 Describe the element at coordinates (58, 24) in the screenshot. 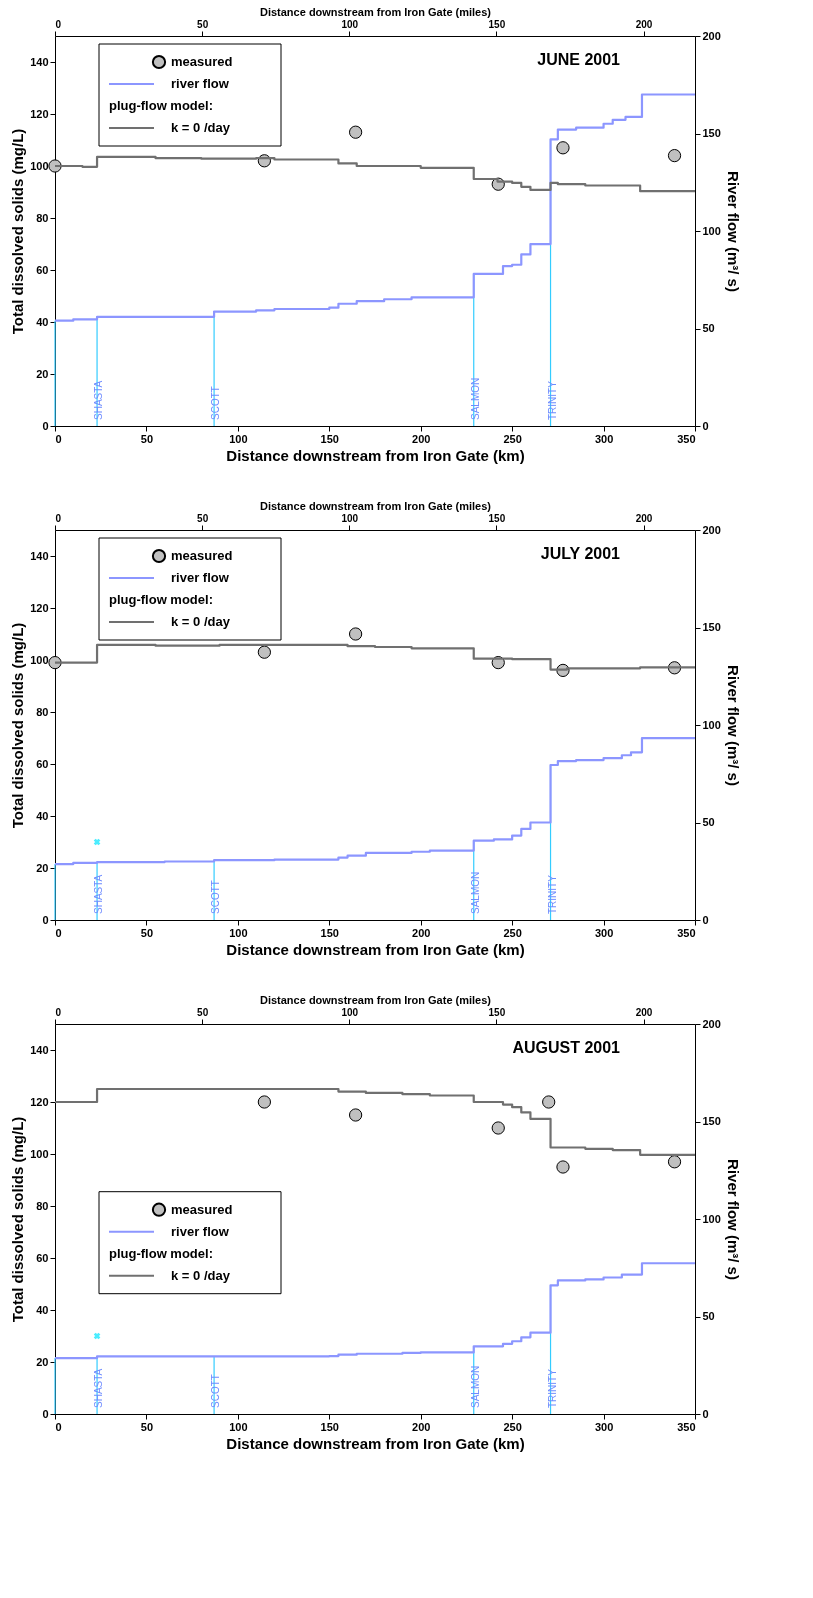

I see `x2-tick-label: 0` at that location.